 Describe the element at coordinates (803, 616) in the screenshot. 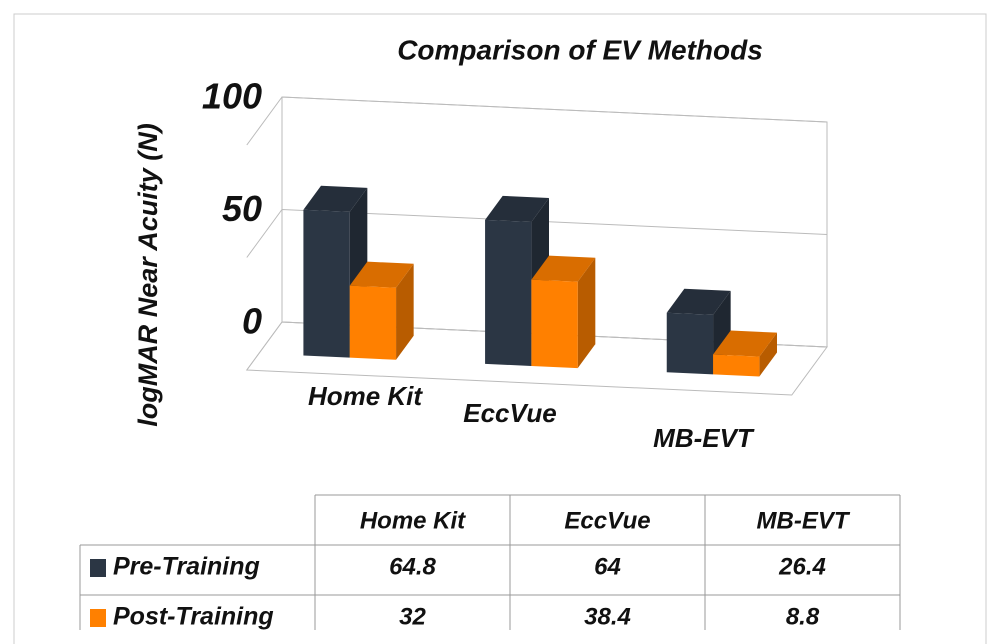

I see `table-cell: 8.8` at that location.